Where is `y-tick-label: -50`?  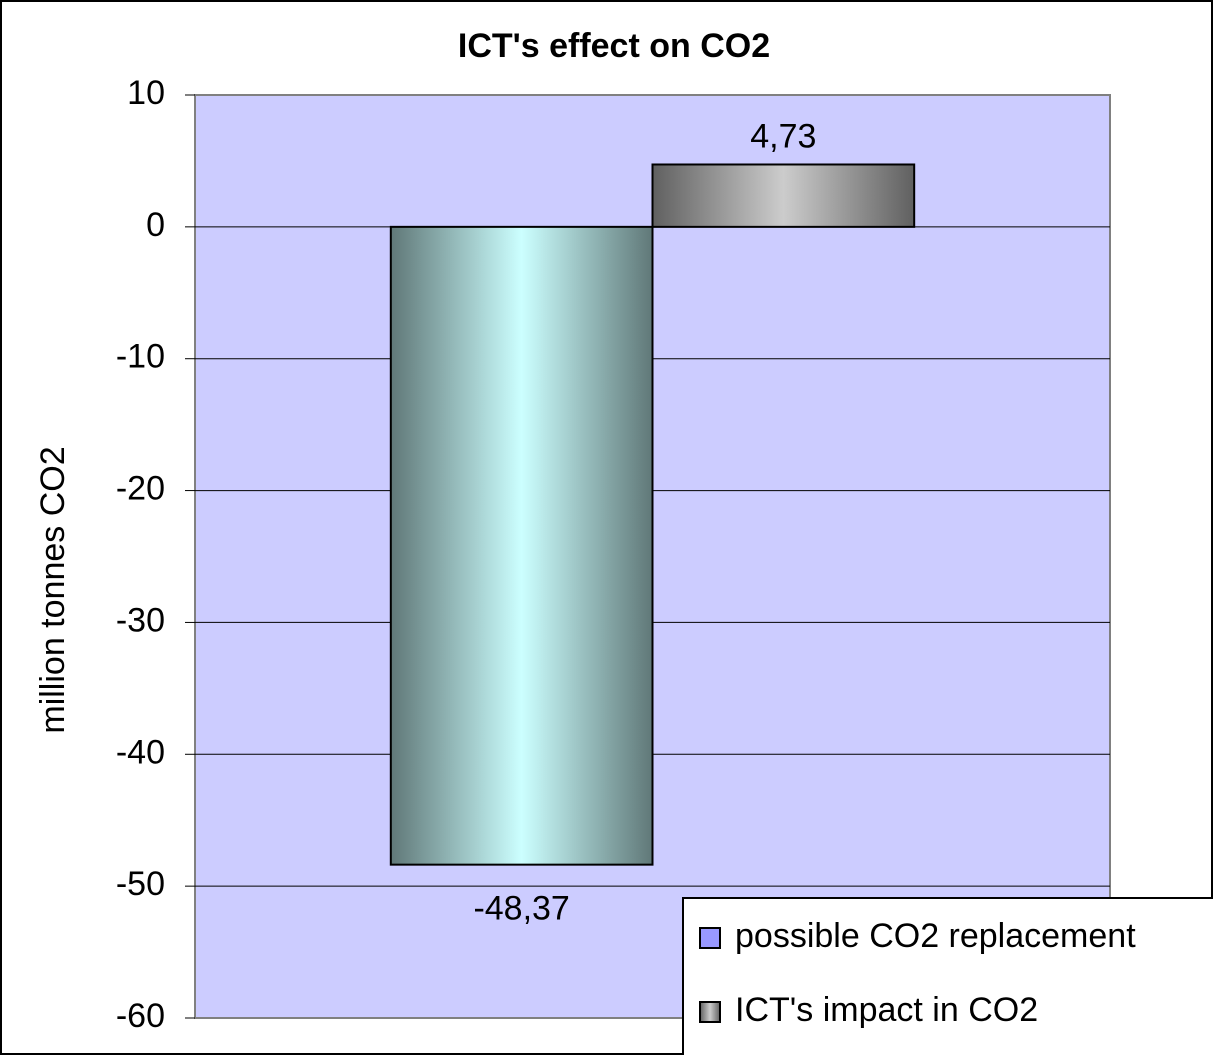
y-tick-label: -50 is located at coordinates (140, 884).